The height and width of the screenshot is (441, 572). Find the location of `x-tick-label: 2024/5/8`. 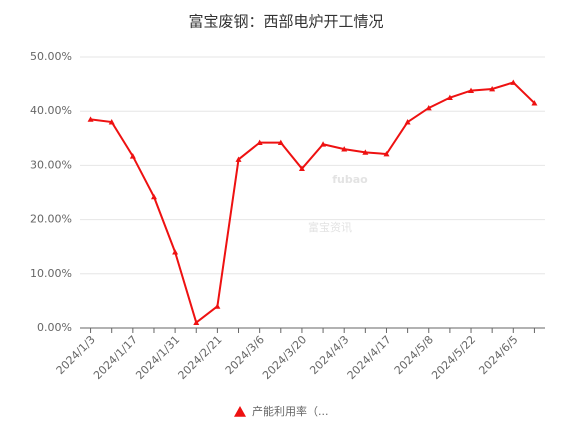

x-tick-label: 2024/5/8 is located at coordinates (414, 355).